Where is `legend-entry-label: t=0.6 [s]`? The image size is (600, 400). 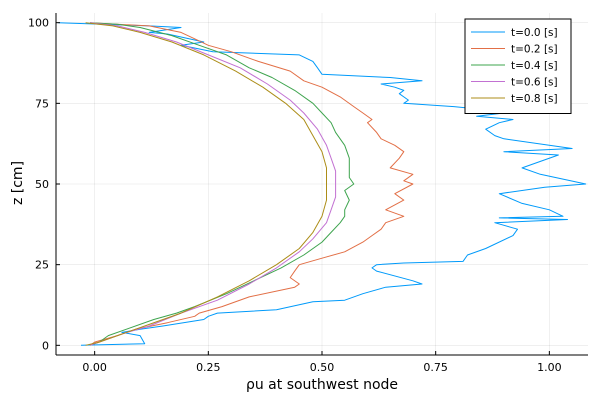 legend-entry-label: t=0.6 [s] is located at coordinates (534, 83).